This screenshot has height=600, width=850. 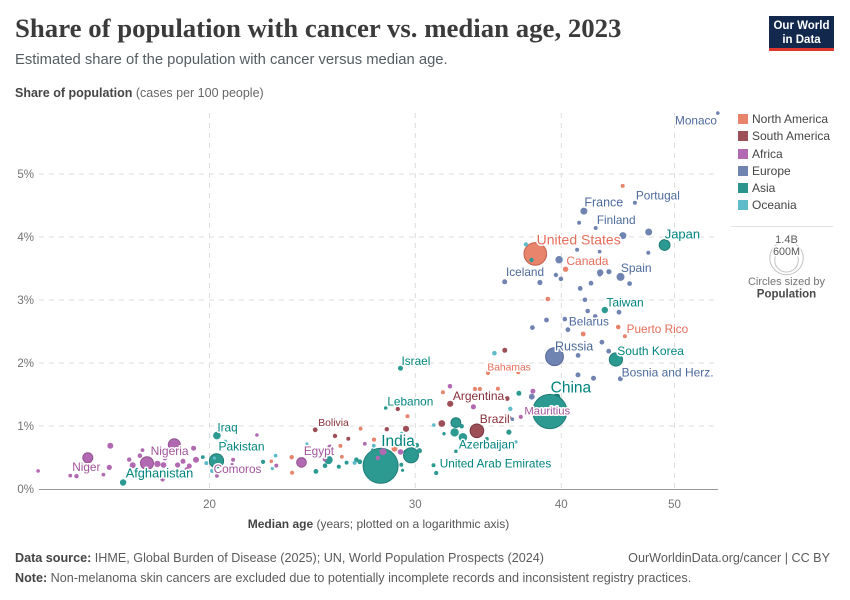 What do you see at coordinates (561, 505) in the screenshot?
I see `svg-text: 40` at bounding box center [561, 505].